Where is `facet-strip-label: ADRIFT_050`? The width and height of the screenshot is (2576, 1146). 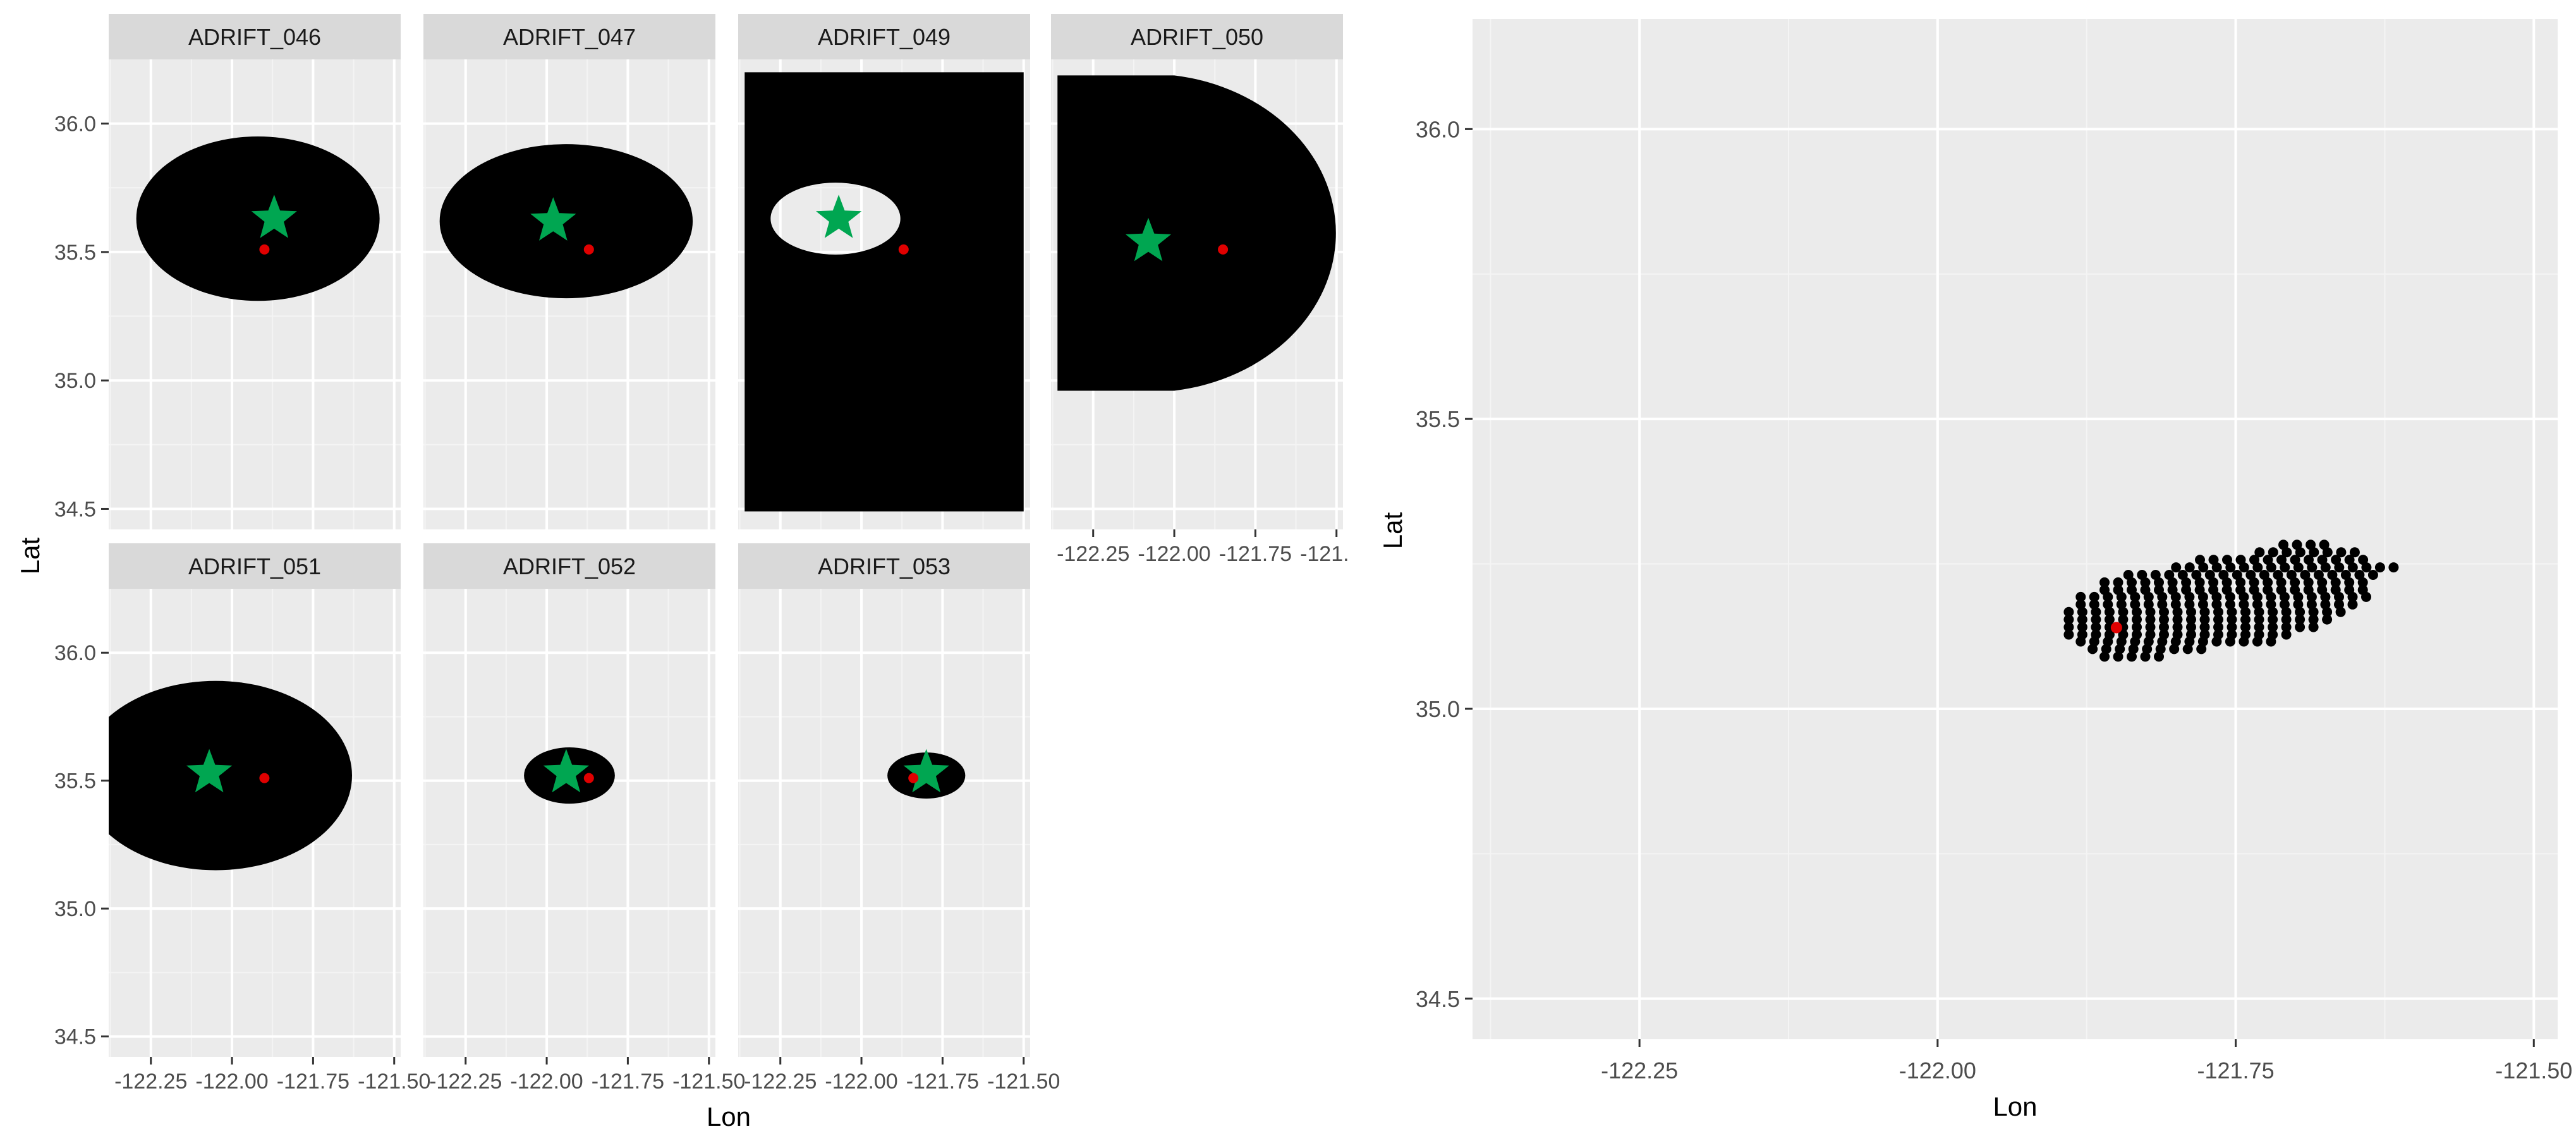 facet-strip-label: ADRIFT_050 is located at coordinates (1197, 37).